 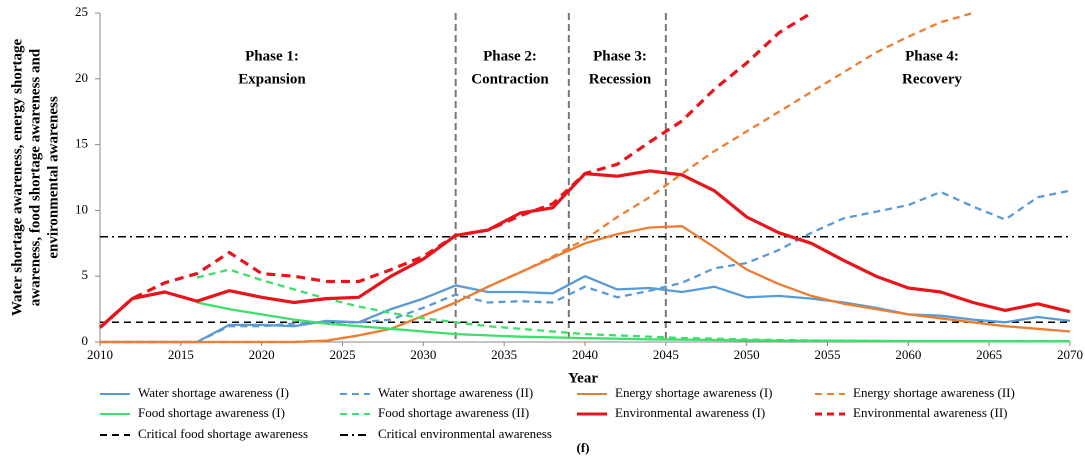 I want to click on phase-label: Recession, so click(x=620, y=79).